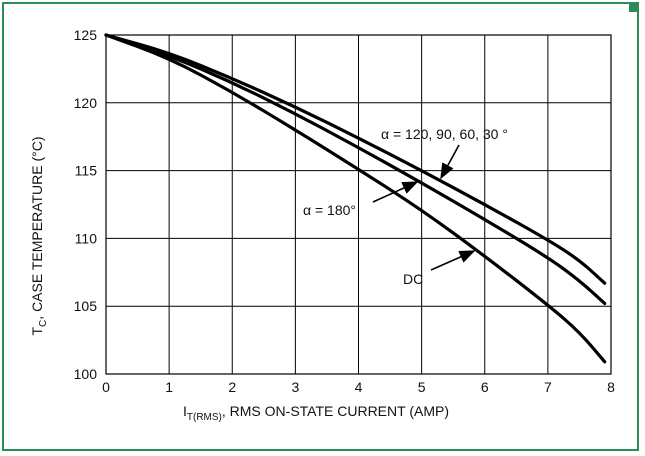  Describe the element at coordinates (611, 387) in the screenshot. I see `x-tick-label: 8` at that location.